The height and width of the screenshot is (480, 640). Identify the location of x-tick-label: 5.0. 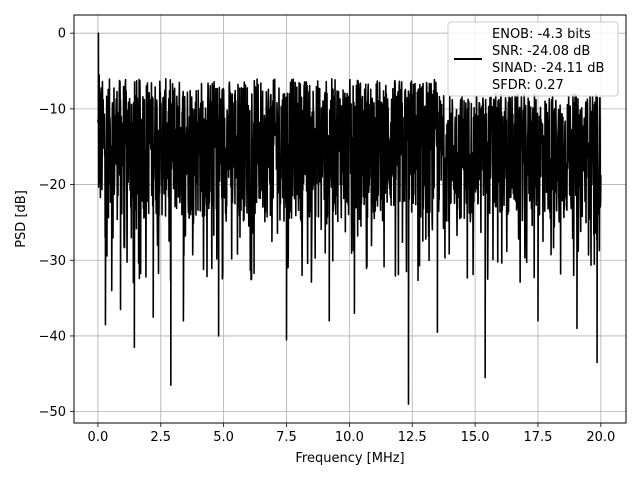
(223, 437).